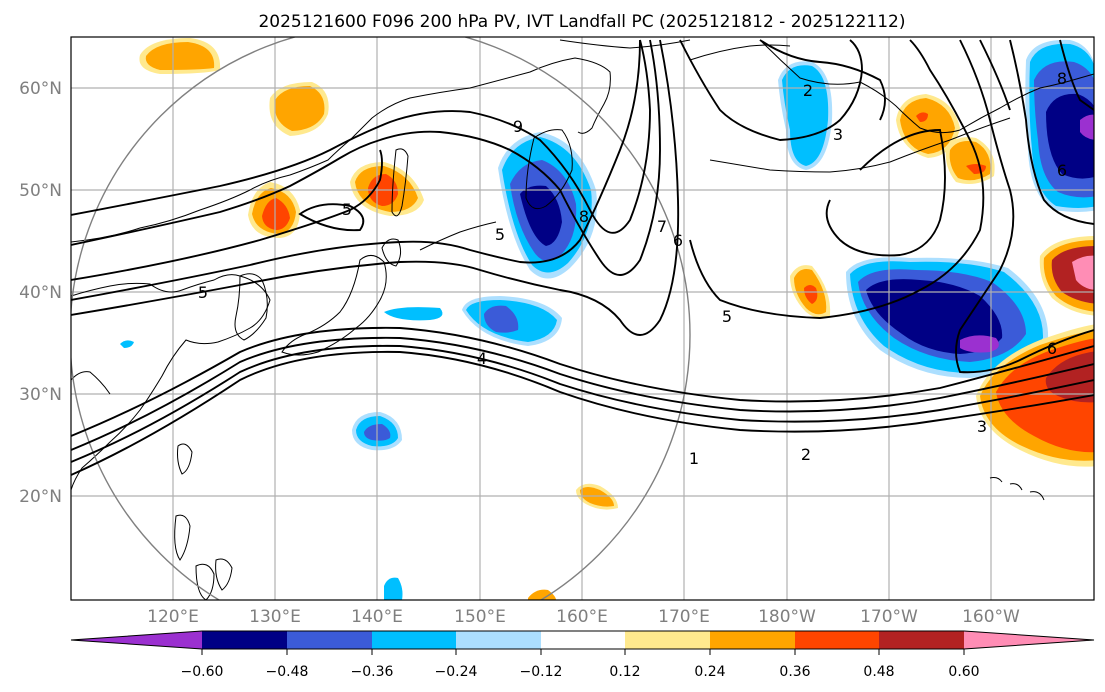  Describe the element at coordinates (40, 191) in the screenshot. I see `lat-label: 50°N` at that location.